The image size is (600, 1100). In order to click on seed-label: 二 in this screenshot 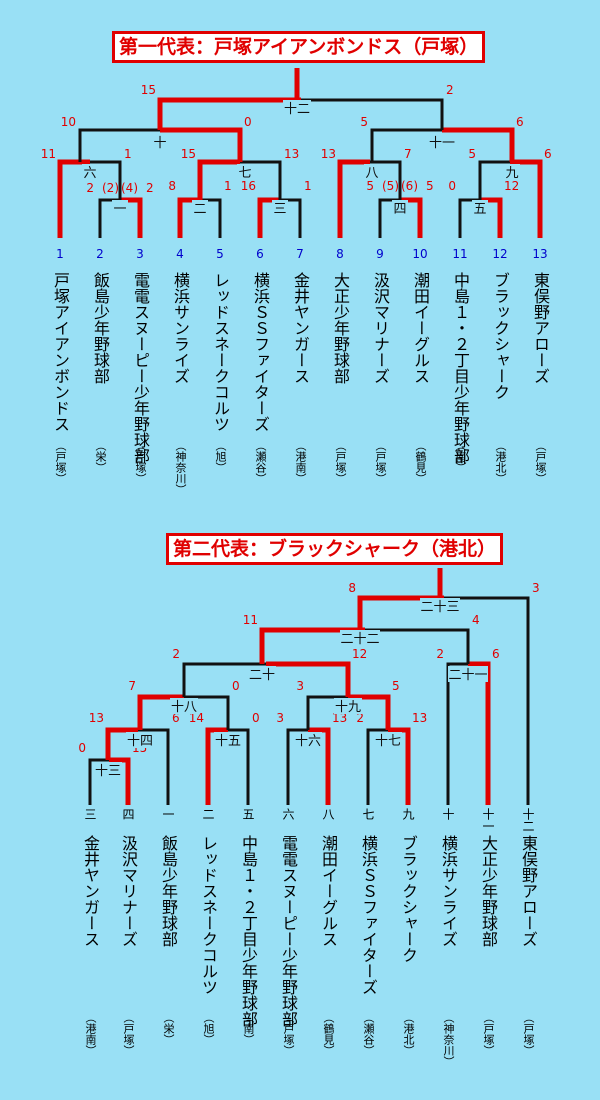, I will do `click(208, 814)`.